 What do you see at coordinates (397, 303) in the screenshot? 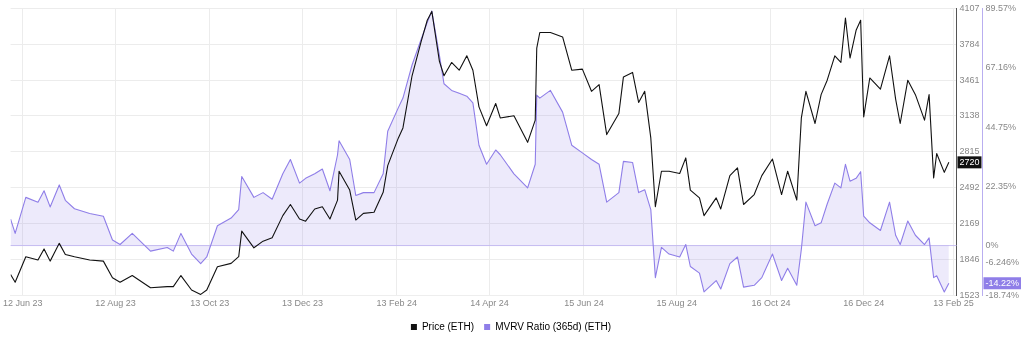
I see `x-tick-label: 13 Feb 24` at bounding box center [397, 303].